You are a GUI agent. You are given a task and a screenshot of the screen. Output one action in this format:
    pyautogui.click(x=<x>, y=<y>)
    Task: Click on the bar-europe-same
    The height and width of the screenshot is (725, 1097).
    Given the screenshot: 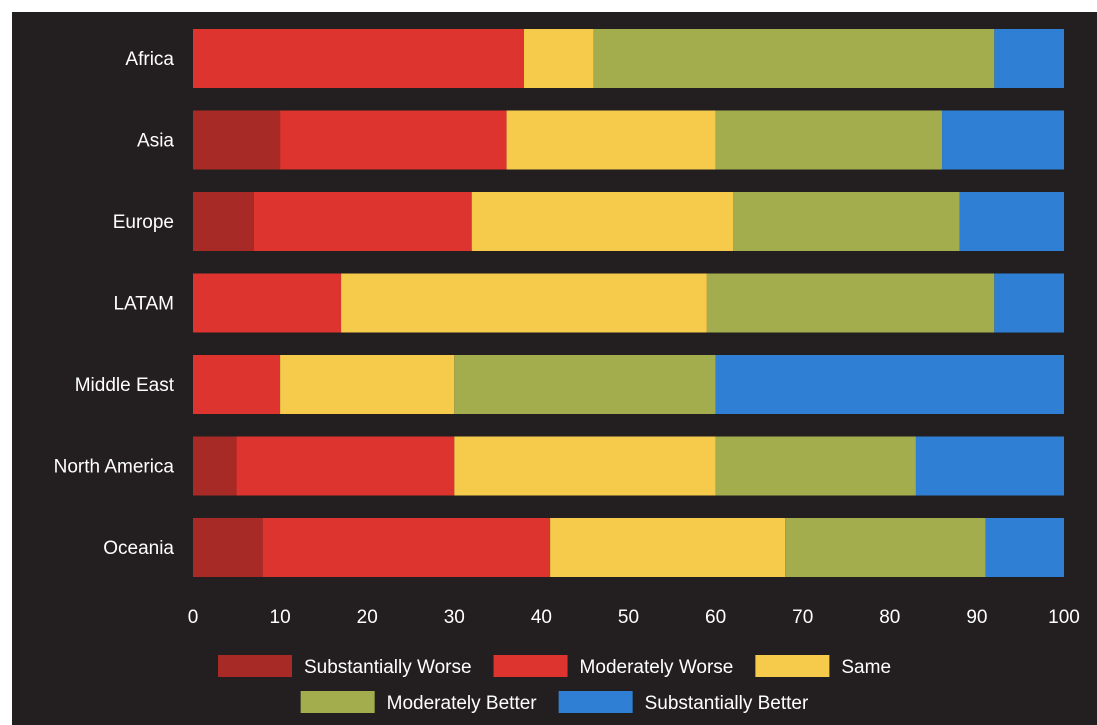 What is the action you would take?
    pyautogui.click(x=602, y=221)
    